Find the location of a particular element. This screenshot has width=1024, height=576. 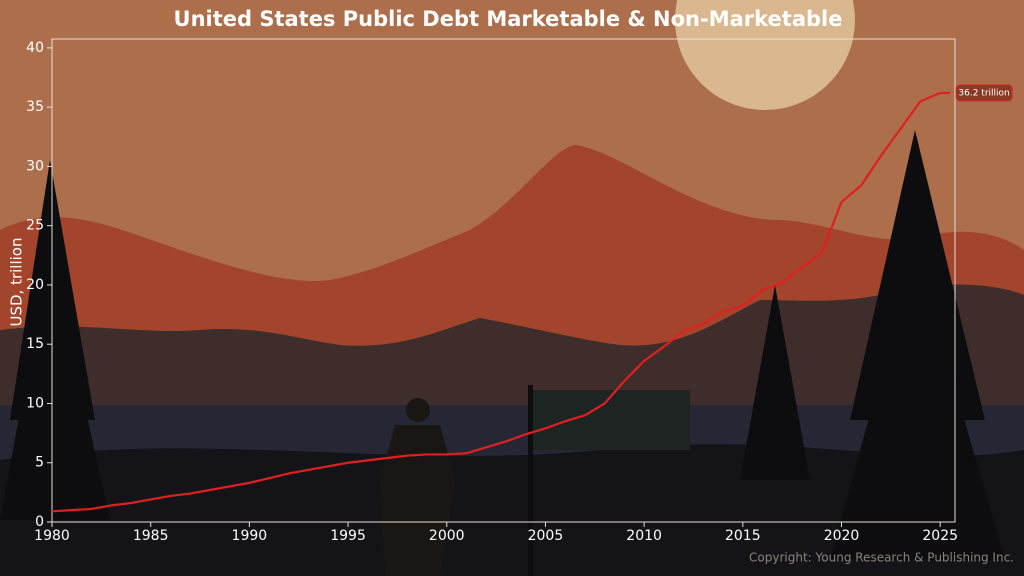

y-tick-label: 5 is located at coordinates (39, 463).